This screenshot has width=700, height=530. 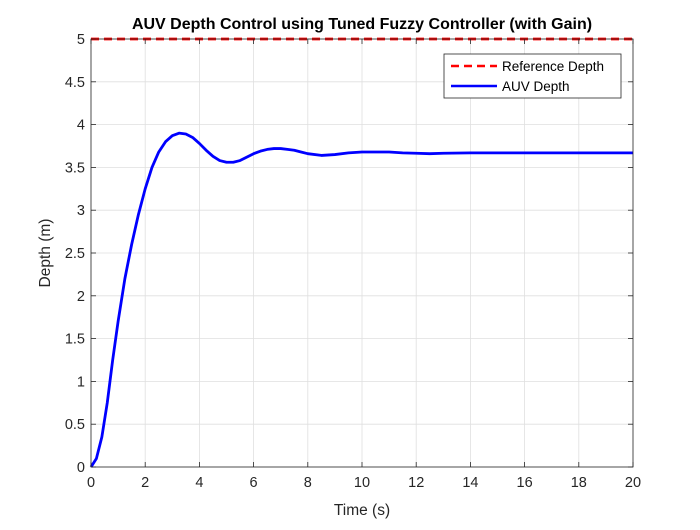 What do you see at coordinates (81, 40) in the screenshot?
I see `y-tick-label: 5` at bounding box center [81, 40].